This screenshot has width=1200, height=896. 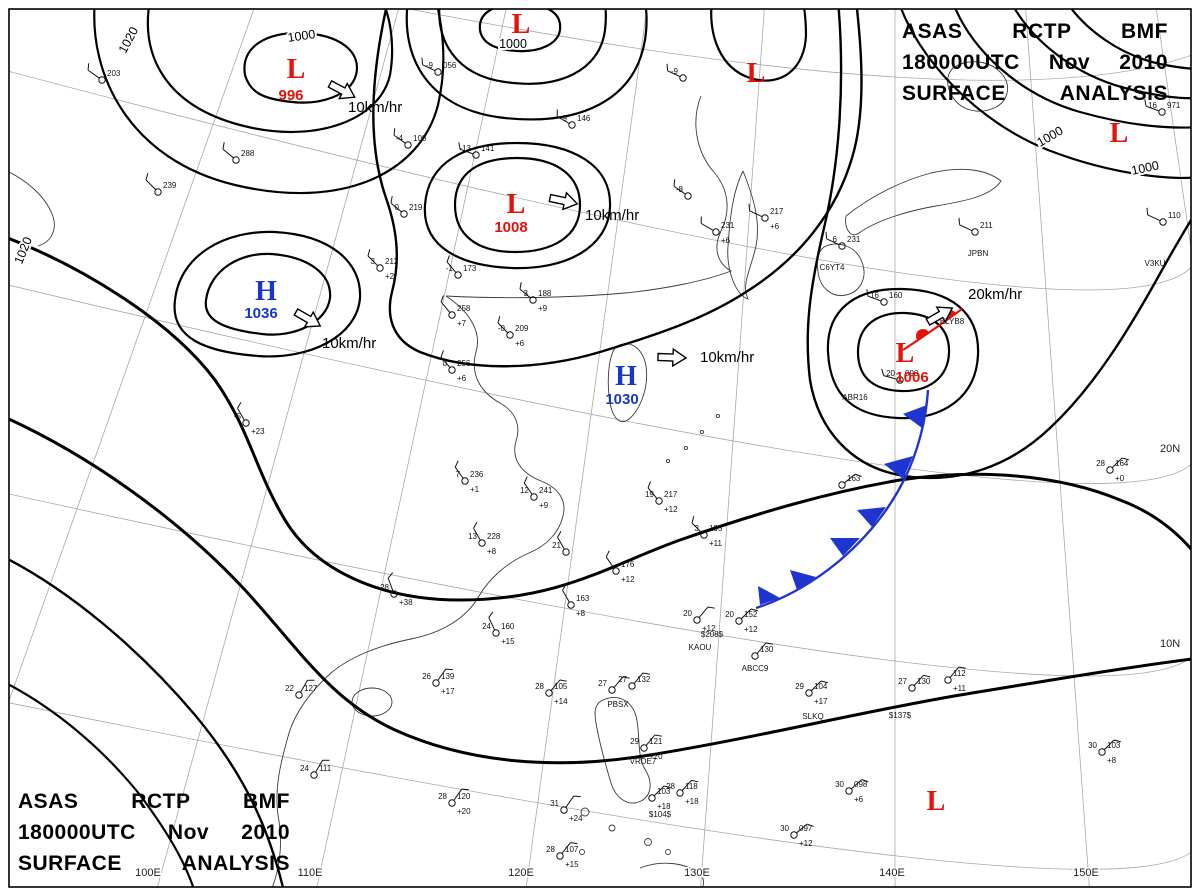 I want to click on station-pressure: 219, so click(x=416, y=207).